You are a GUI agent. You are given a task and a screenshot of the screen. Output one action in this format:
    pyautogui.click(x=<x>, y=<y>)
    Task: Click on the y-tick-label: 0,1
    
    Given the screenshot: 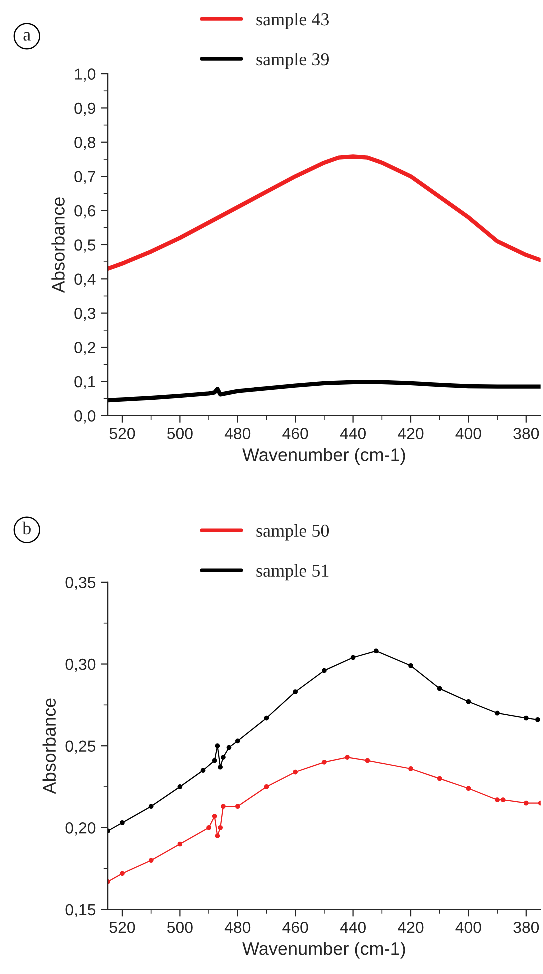 What is the action you would take?
    pyautogui.click(x=85, y=383)
    